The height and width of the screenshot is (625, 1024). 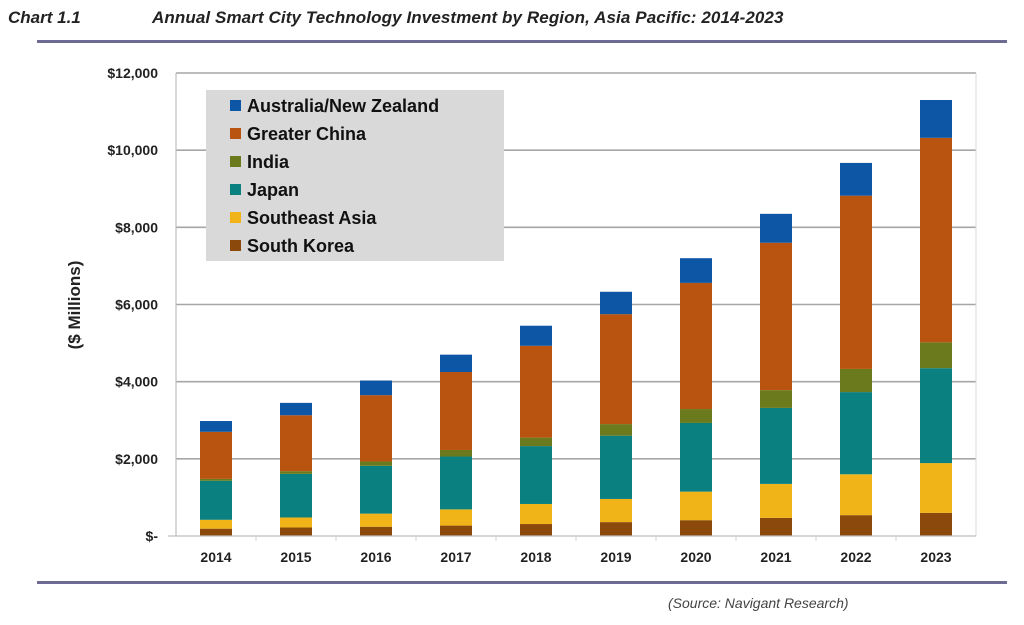 What do you see at coordinates (456, 363) in the screenshot?
I see `bar-segment-australia-new-zealand-2017` at bounding box center [456, 363].